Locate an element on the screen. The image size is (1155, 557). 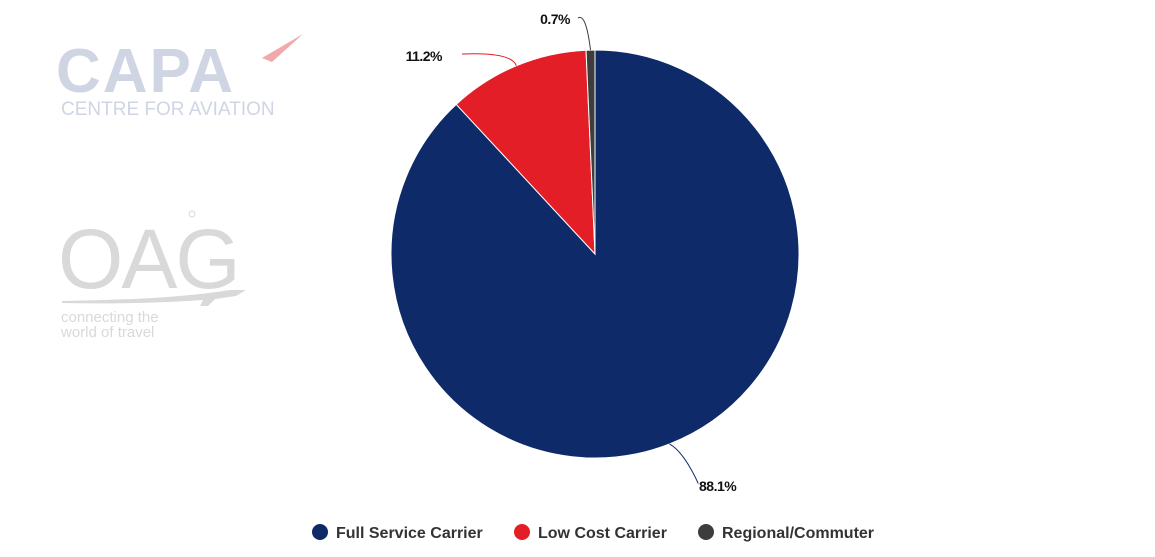
legend-label-full-service-carrier: Full Service Carrier is located at coordinates (409, 533).